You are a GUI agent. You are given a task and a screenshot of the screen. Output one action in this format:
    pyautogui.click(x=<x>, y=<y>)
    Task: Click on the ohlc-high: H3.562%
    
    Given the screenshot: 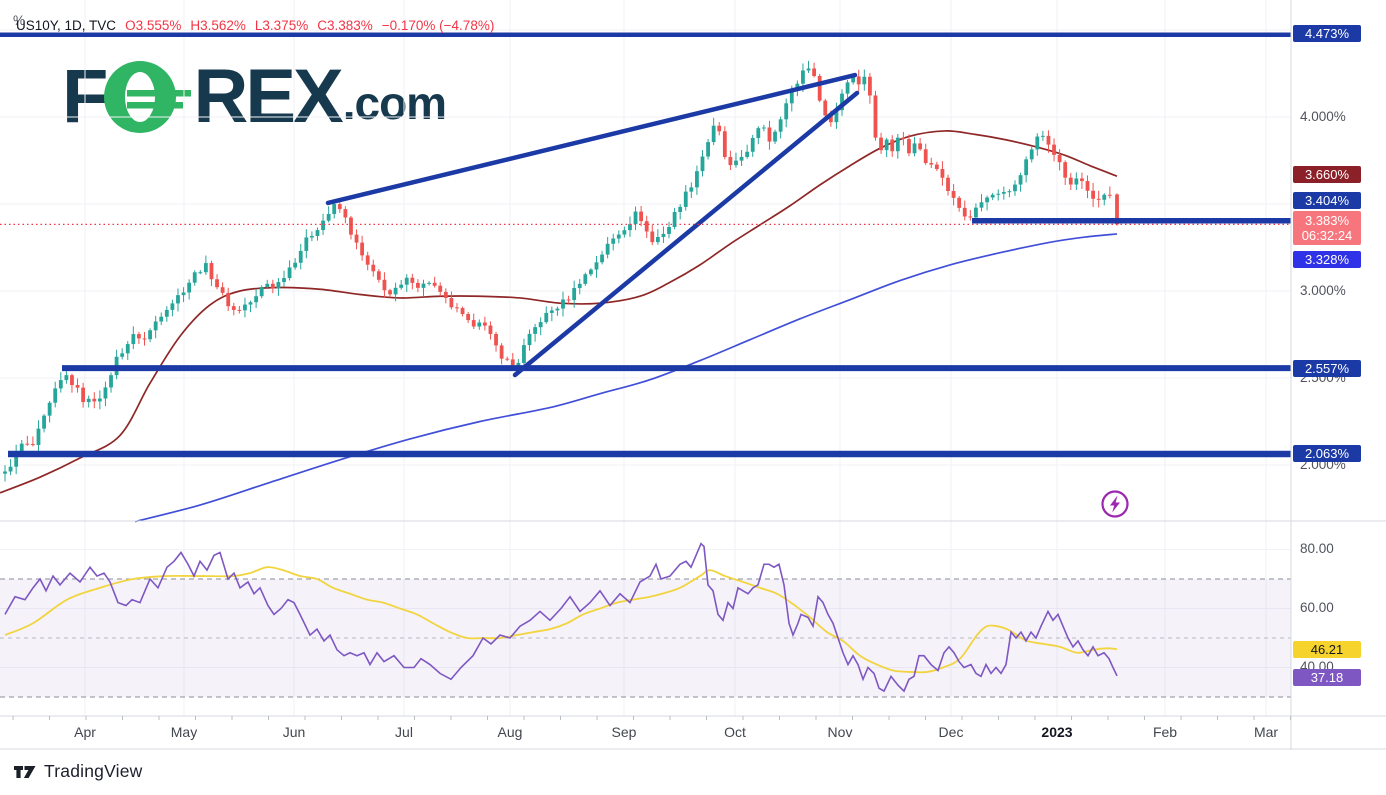 What is the action you would take?
    pyautogui.click(x=218, y=25)
    